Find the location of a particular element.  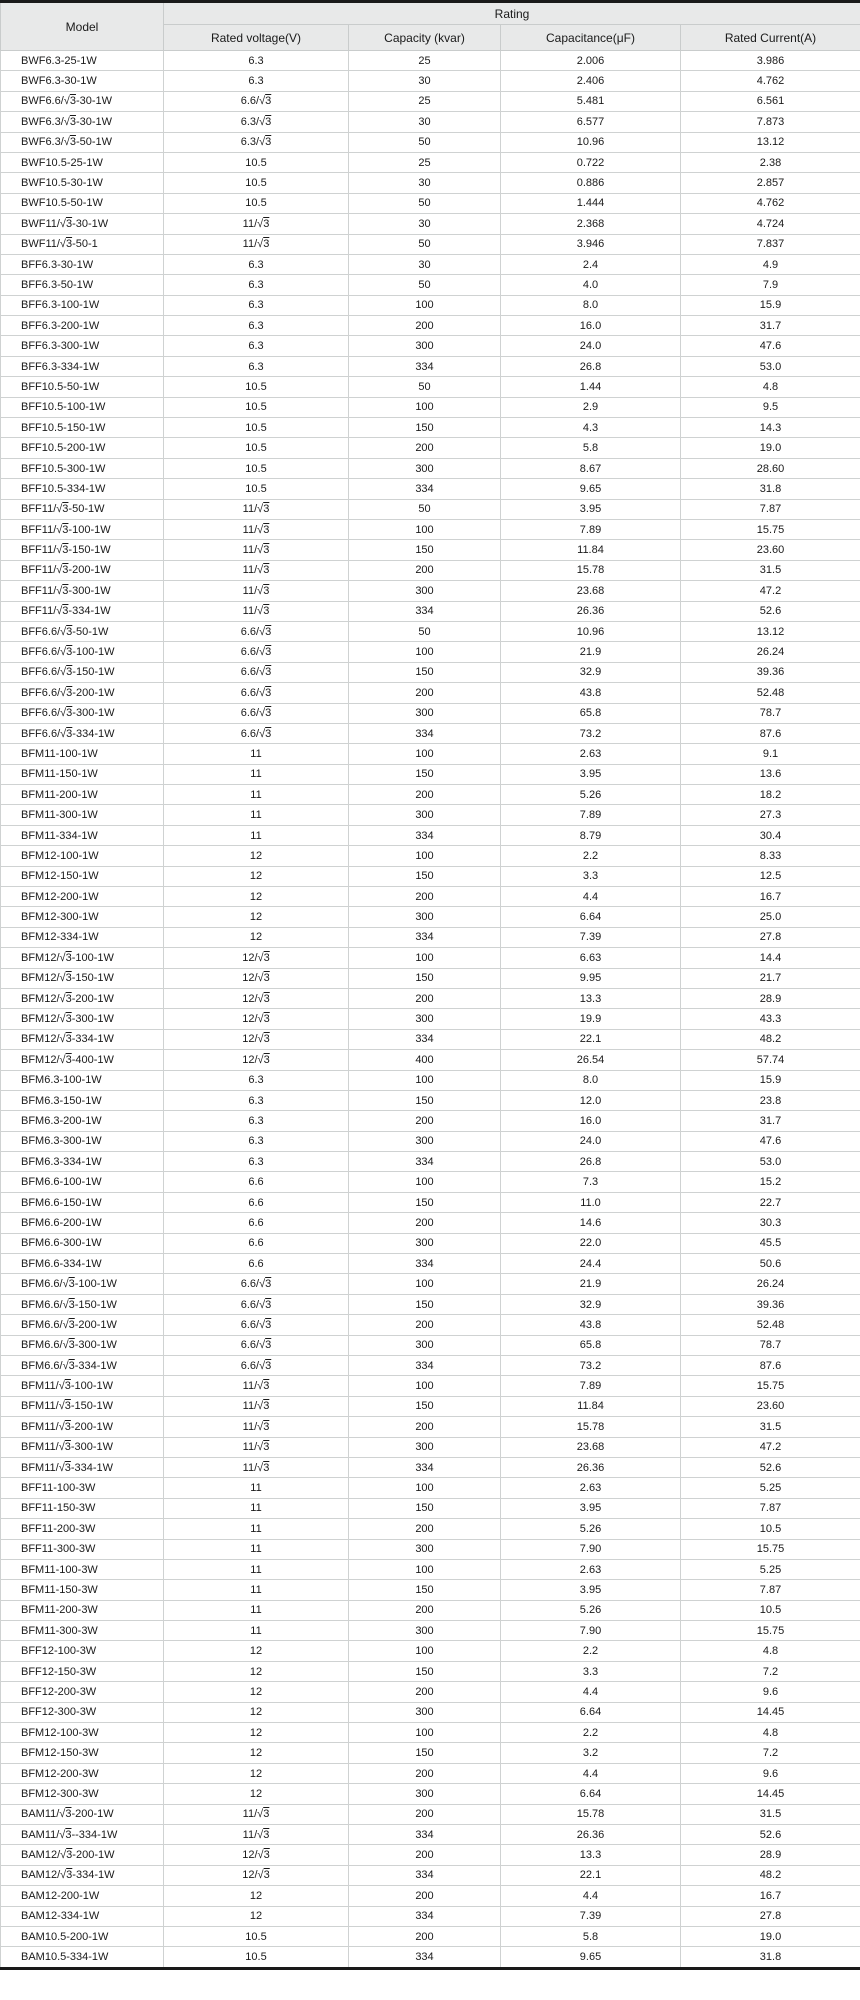

table-row: BFM11/√3-334-1W 11/√3 334 26.36 52.6 is located at coordinates (430, 1467).